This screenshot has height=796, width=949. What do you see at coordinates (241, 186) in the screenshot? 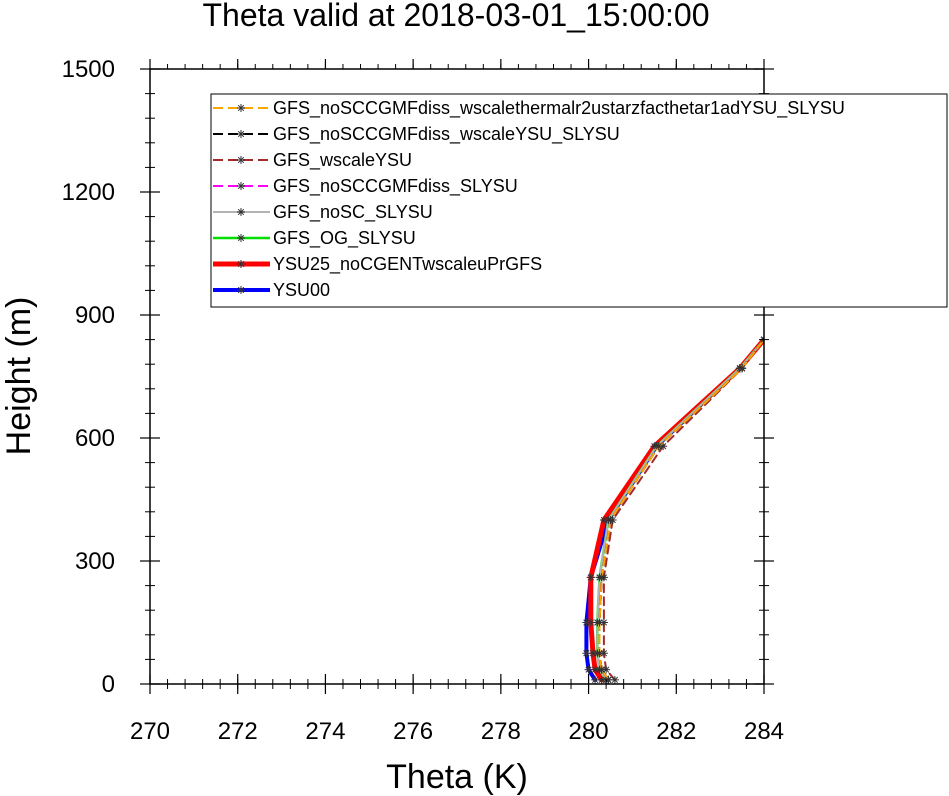
I see `legend-item-4-marker` at bounding box center [241, 186].